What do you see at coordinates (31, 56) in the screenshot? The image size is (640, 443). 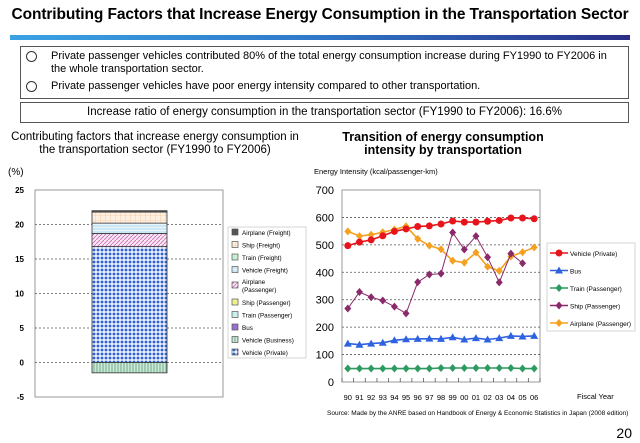 I see `bullet-icon` at bounding box center [31, 56].